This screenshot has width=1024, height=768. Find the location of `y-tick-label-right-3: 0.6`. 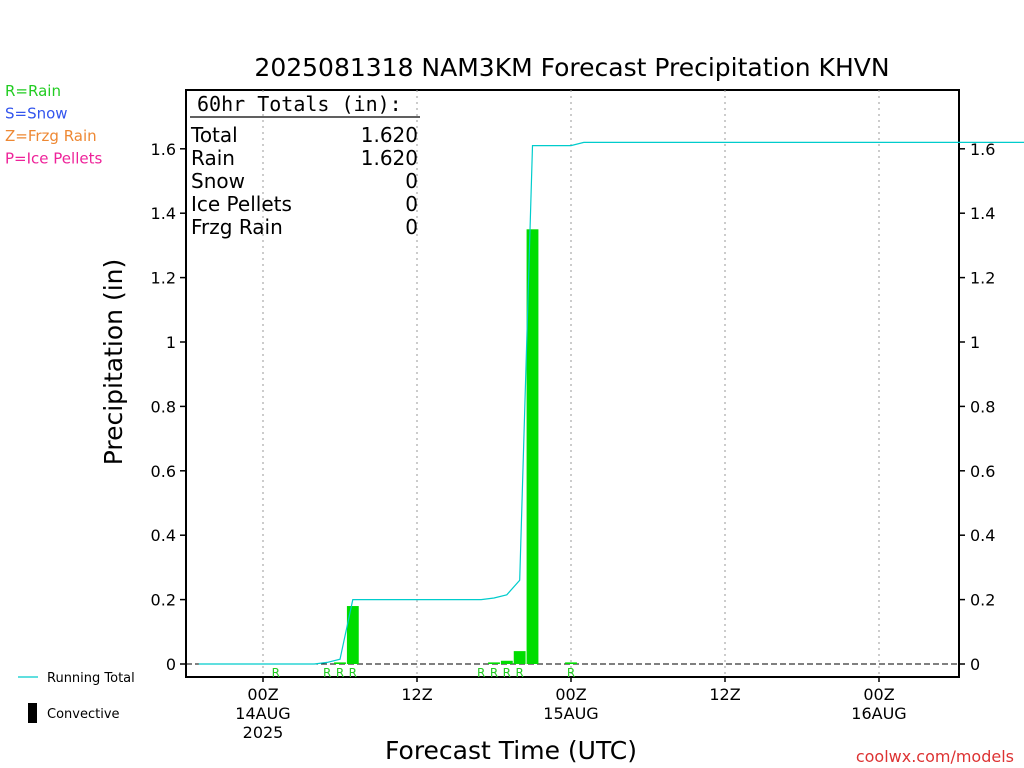

y-tick-label-right-3: 0.6 is located at coordinates (982, 471).